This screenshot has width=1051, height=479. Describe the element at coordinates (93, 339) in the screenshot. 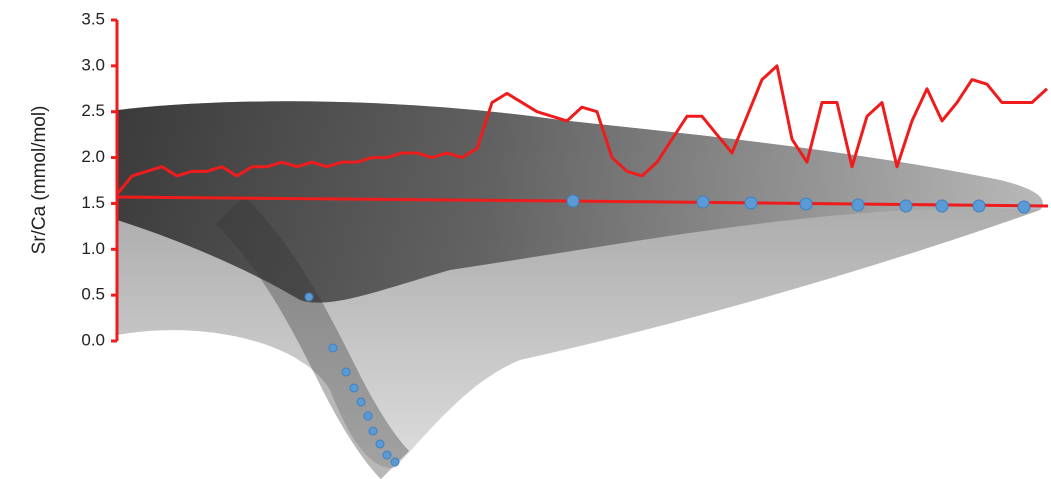

I see `y-tick-label: 0.0` at that location.